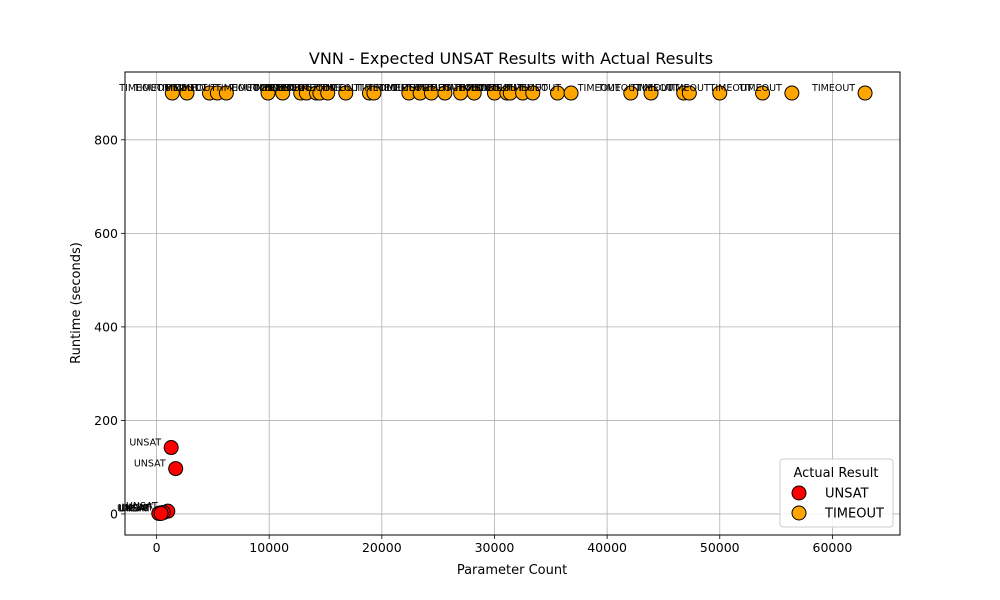 This screenshot has width=1000, height=600. I want to click on x-tick-label: 40000, so click(607, 547).